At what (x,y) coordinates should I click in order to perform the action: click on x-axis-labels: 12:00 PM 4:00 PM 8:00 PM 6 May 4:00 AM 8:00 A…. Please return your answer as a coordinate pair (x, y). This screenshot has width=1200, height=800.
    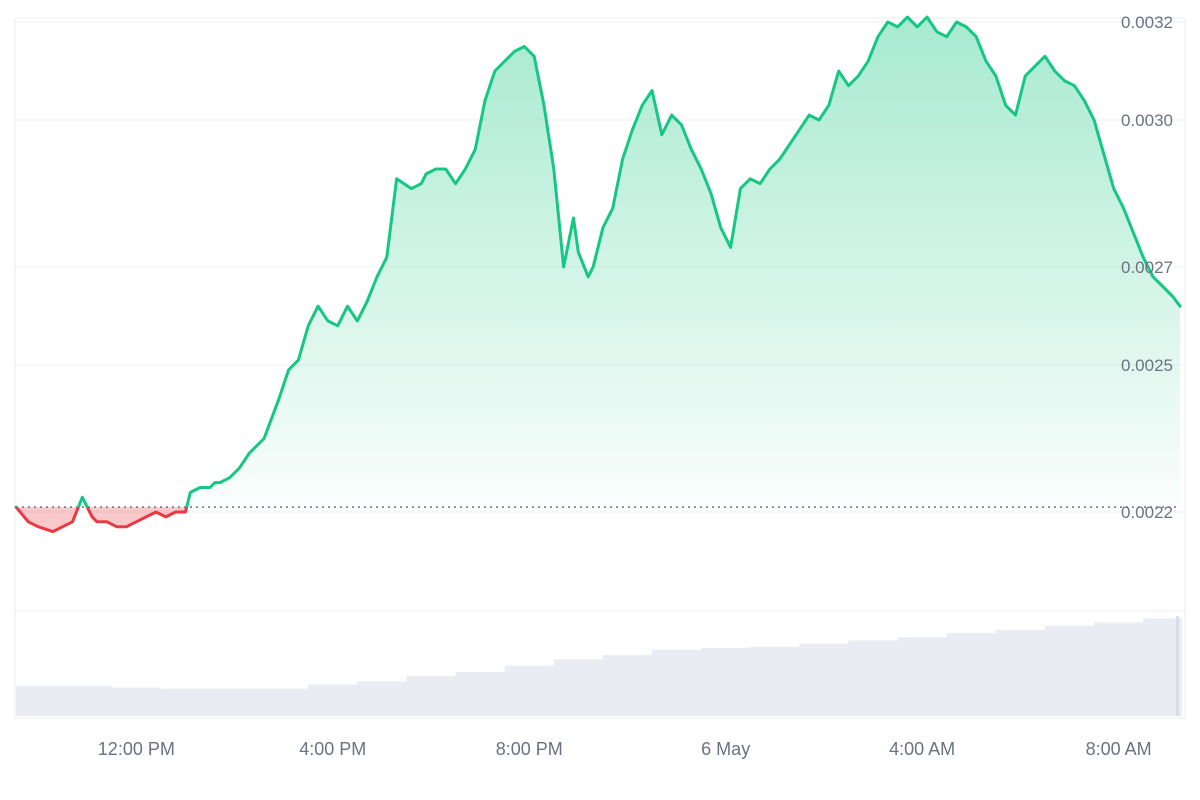
    Looking at the image, I should click on (625, 749).